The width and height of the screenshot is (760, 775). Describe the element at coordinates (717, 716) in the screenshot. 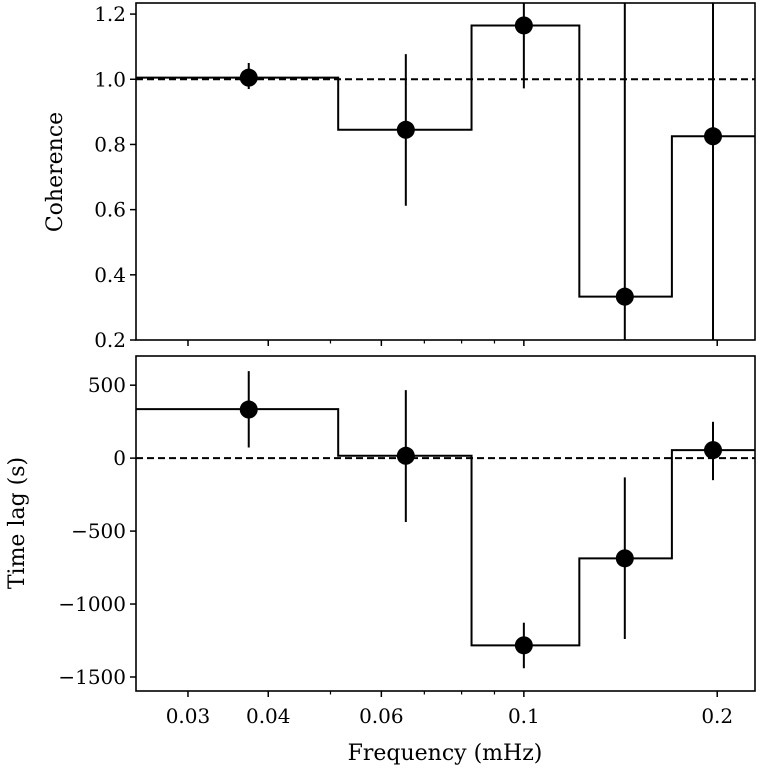

I see `x-tick-label: 0.2` at that location.